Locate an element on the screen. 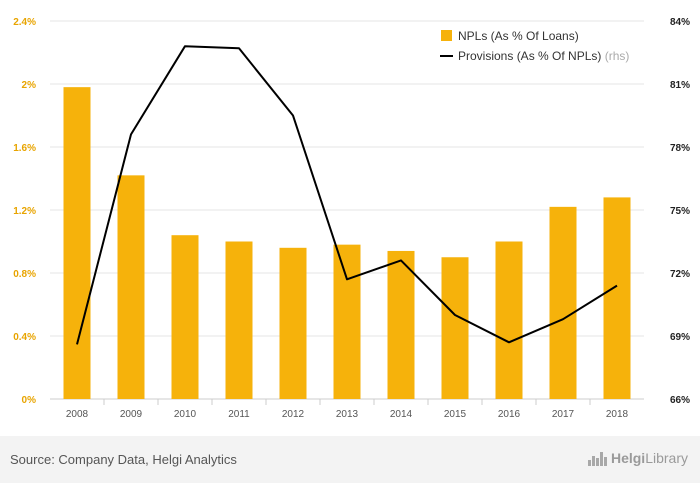 The height and width of the screenshot is (483, 700). brand-prefix: Helgi is located at coordinates (628, 458).